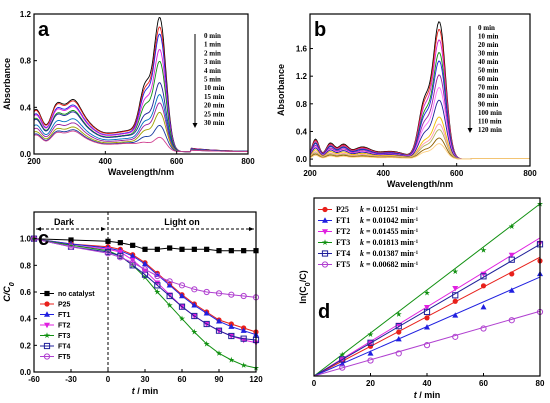  What do you see at coordinates (64, 222) in the screenshot?
I see `dark-label: Dark` at bounding box center [64, 222].